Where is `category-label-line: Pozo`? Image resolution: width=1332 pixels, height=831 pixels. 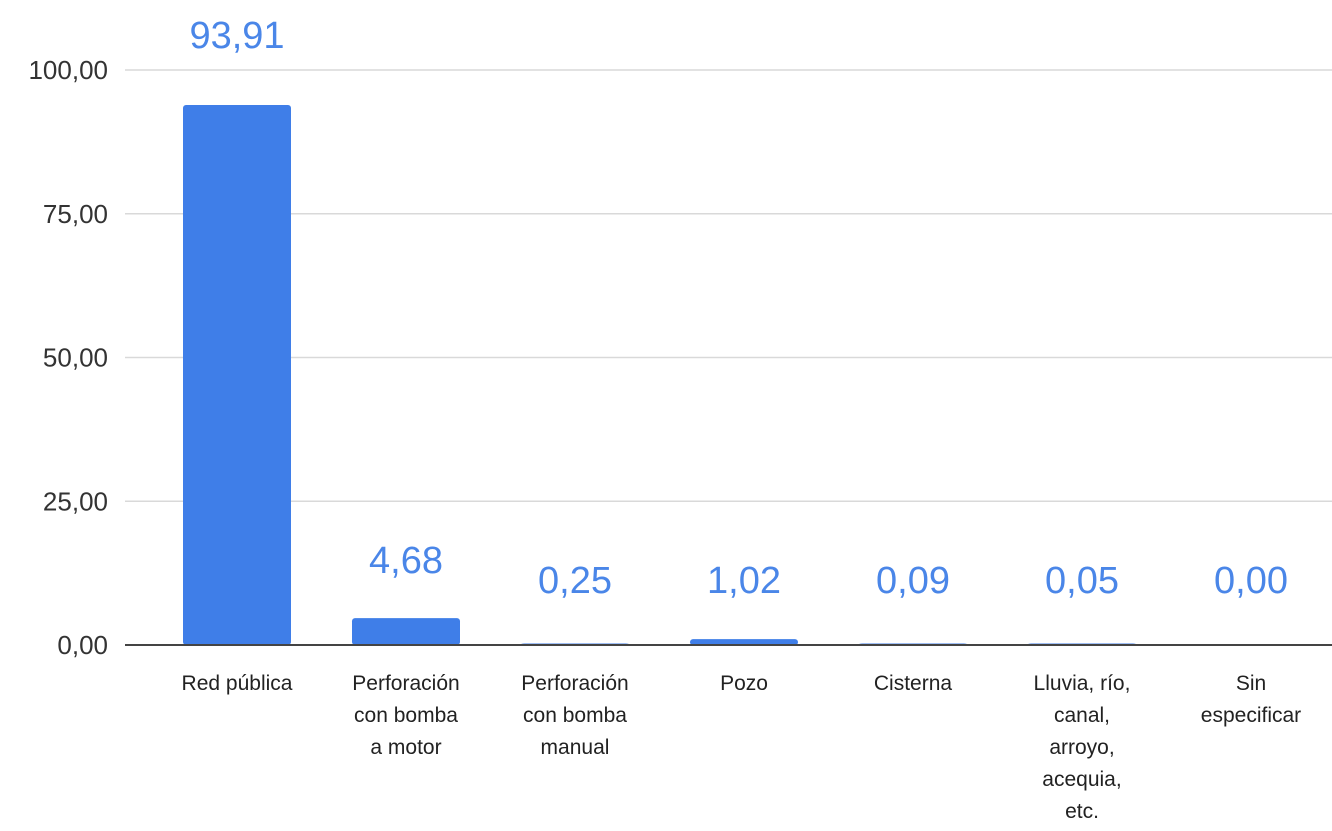
category-label-line: Pozo is located at coordinates (744, 683).